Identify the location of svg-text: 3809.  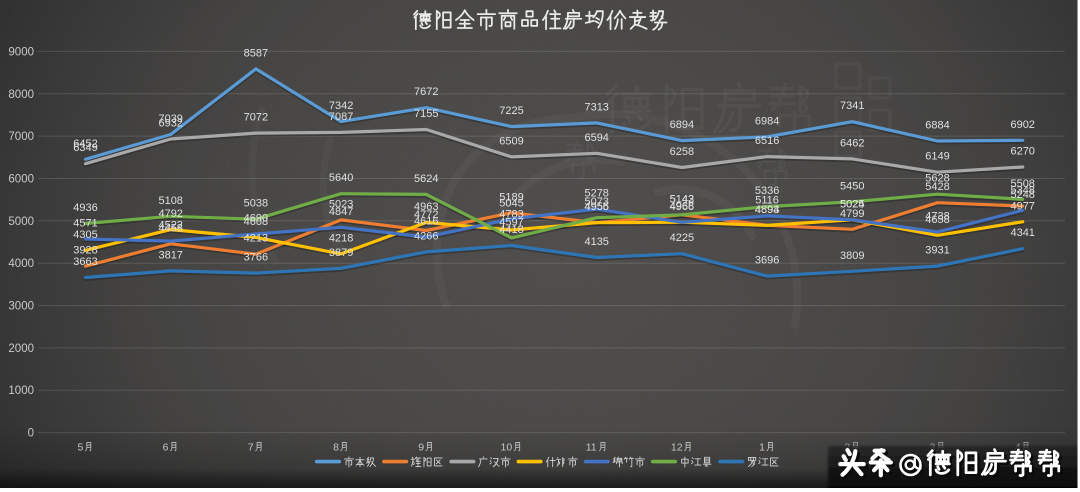
(852, 256).